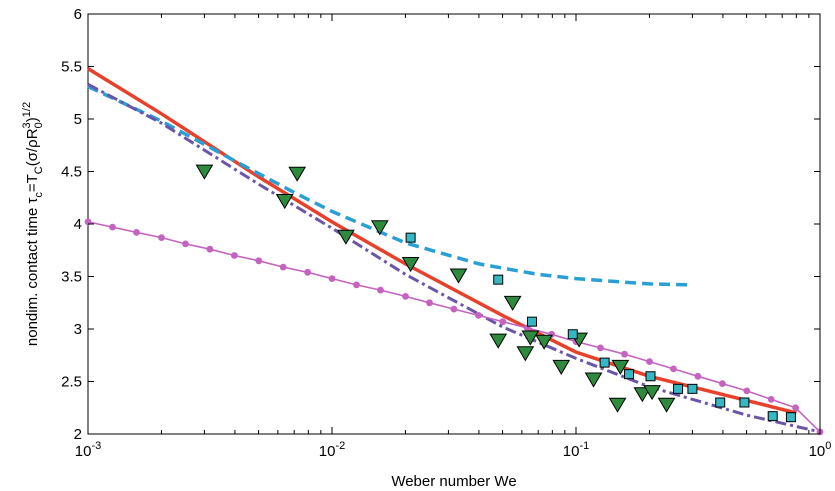  What do you see at coordinates (71, 382) in the screenshot?
I see `y-tick-label: 2.5` at bounding box center [71, 382].